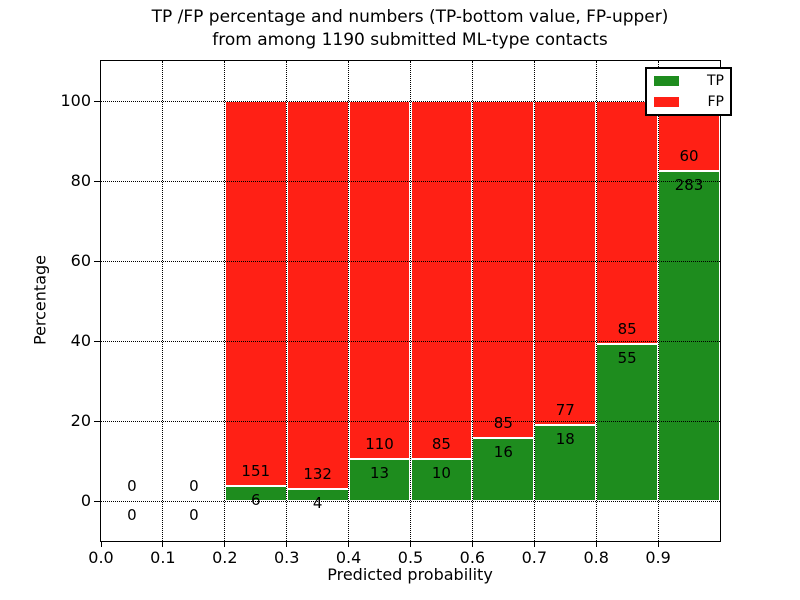 This screenshot has width=800, height=600. What do you see at coordinates (255, 499) in the screenshot?
I see `tp-count-label: 6` at bounding box center [255, 499].